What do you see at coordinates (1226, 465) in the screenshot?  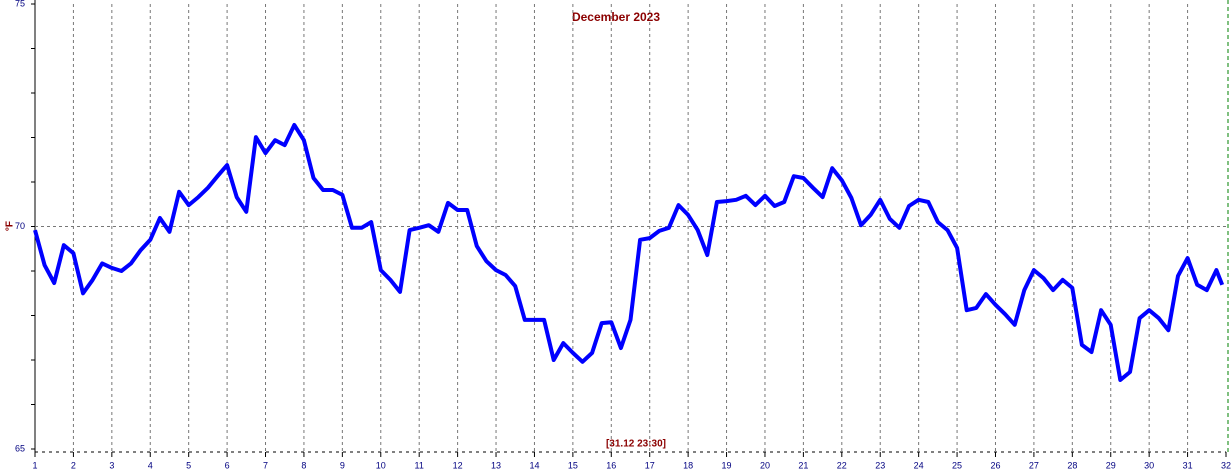 I see `x-tick-label: 32` at bounding box center [1226, 465].